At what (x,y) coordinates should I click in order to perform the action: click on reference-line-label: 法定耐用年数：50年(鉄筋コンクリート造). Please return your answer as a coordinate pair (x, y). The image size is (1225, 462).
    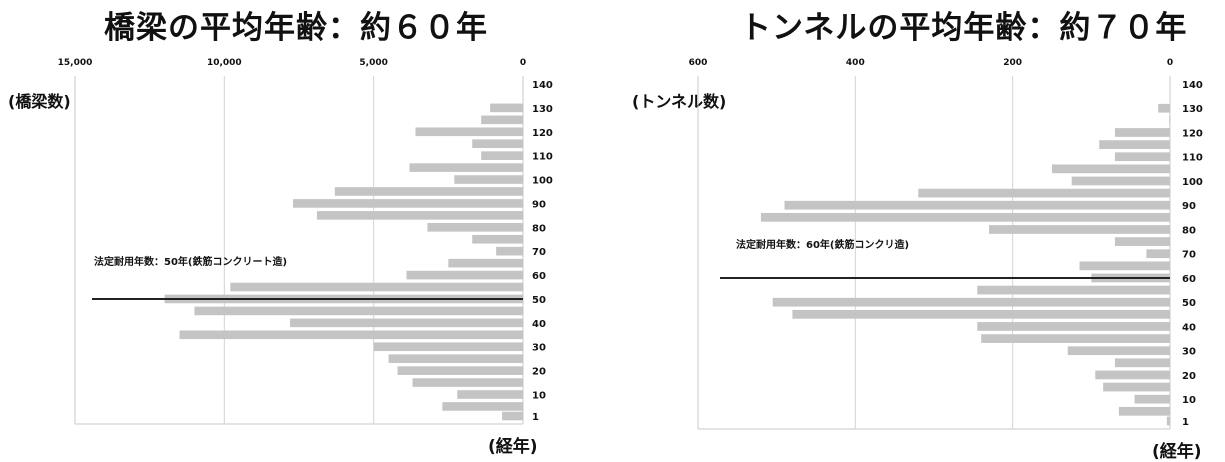
    Looking at the image, I should click on (190, 261).